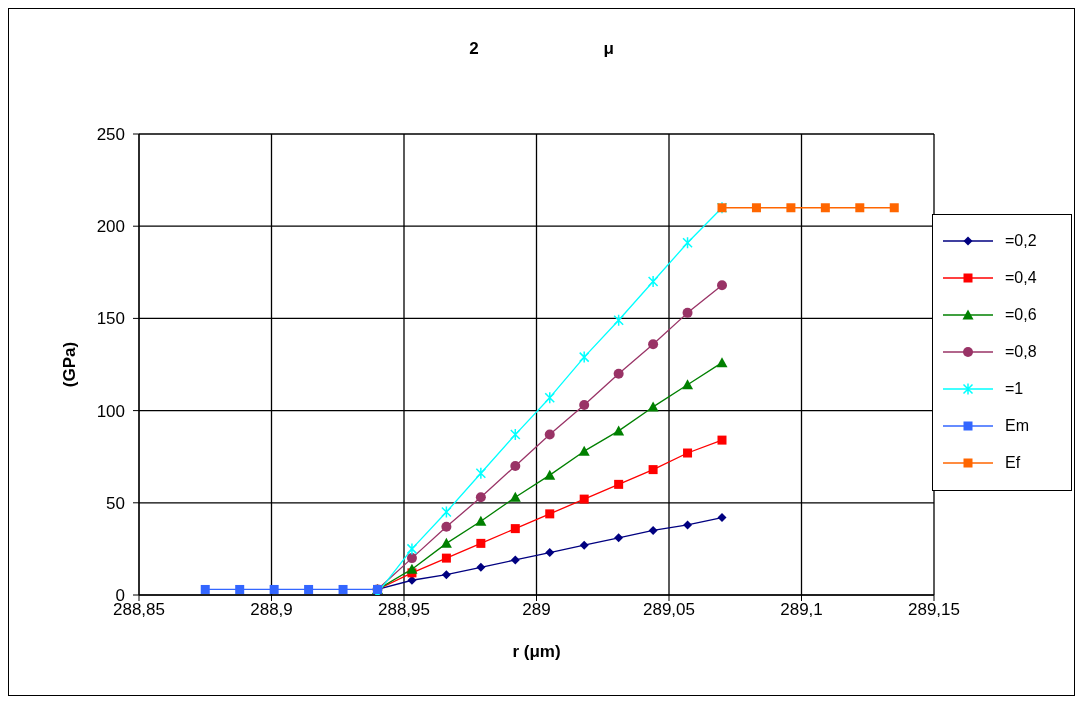 Image resolution: width=1081 pixels, height=702 pixels. Describe the element at coordinates (1021, 352) in the screenshot. I see `legend-label: =0,8` at that location.